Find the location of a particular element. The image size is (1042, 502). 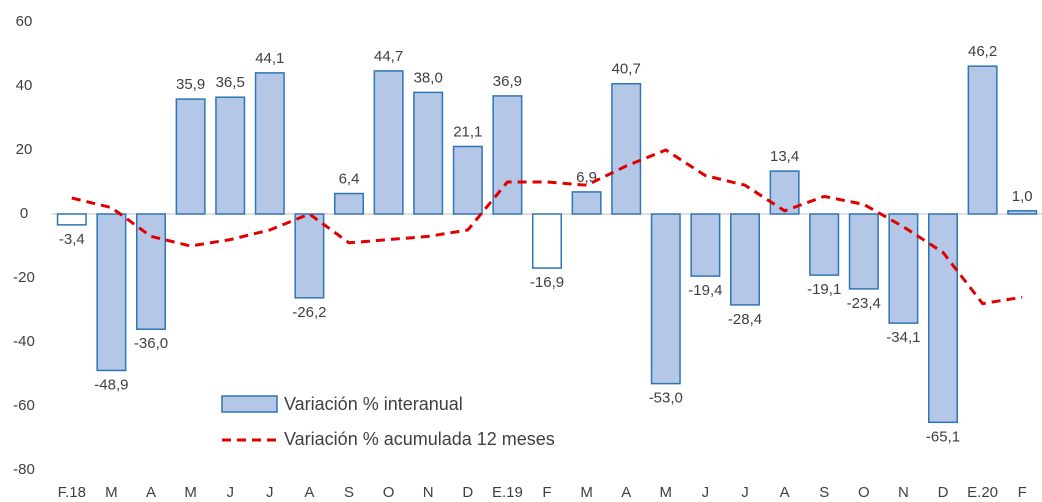

data-label: -36,0 is located at coordinates (151, 343).